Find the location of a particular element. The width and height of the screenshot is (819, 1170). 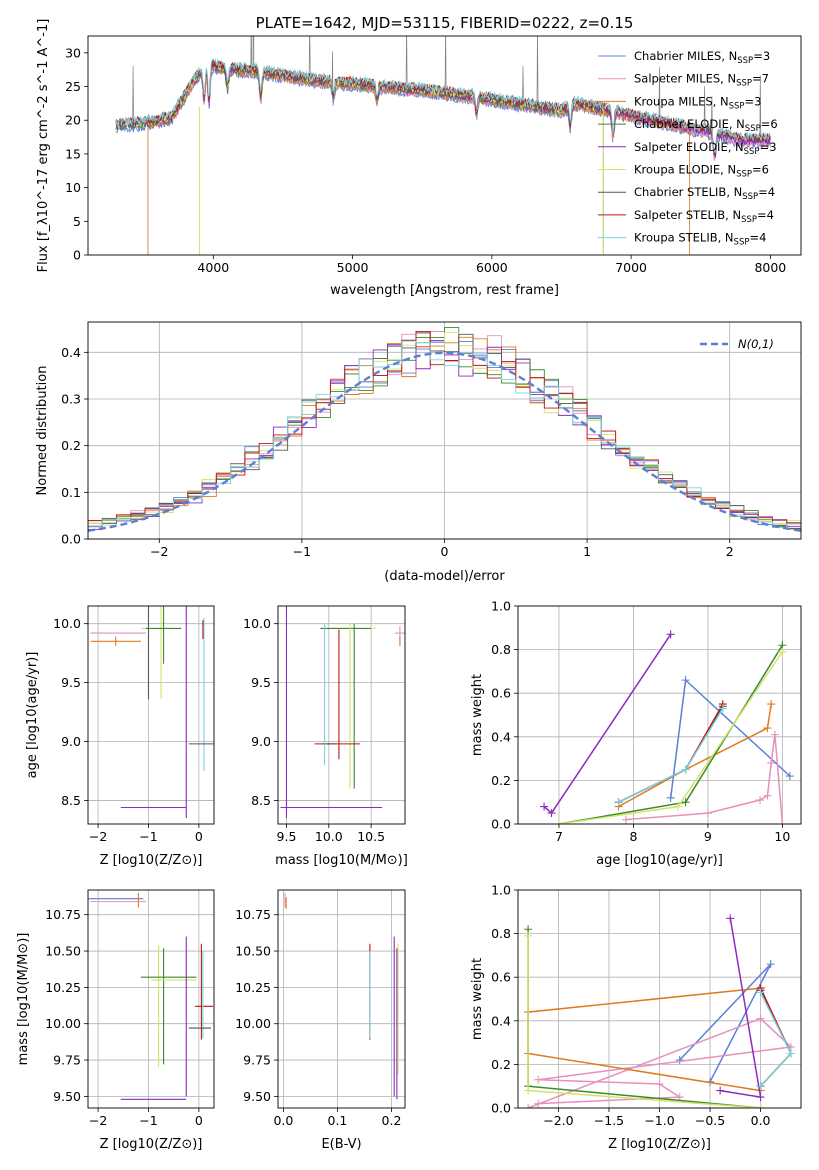

y-tick-label: 8.5 is located at coordinates (71, 800).